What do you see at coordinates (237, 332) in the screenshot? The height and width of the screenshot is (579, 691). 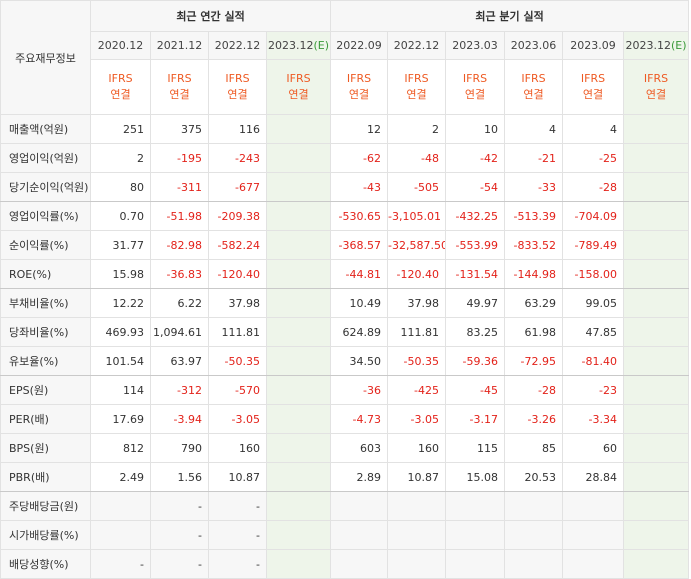 I see `annual-value-cell: 111.81` at bounding box center [237, 332].